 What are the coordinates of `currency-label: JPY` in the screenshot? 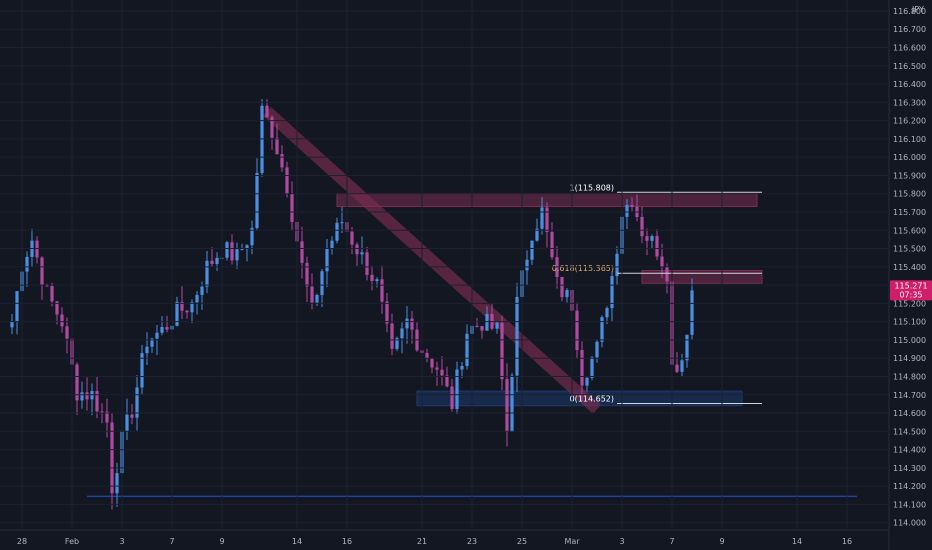 It's located at (917, 9).